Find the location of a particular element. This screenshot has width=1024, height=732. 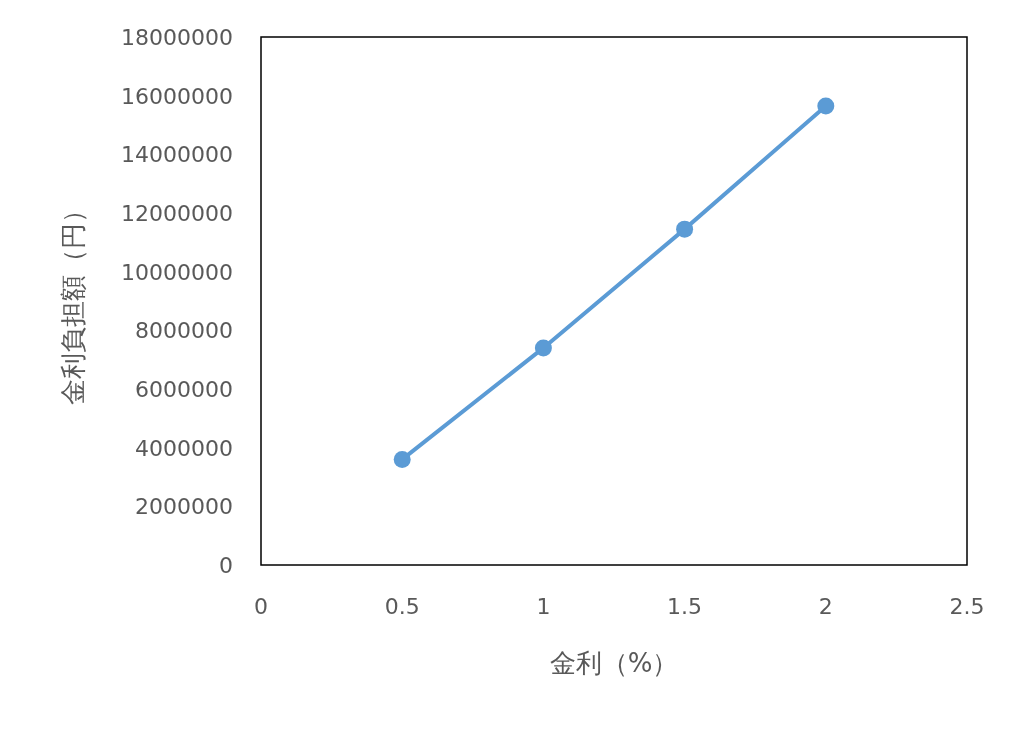

y-tick-label: 2000000 is located at coordinates (184, 507).